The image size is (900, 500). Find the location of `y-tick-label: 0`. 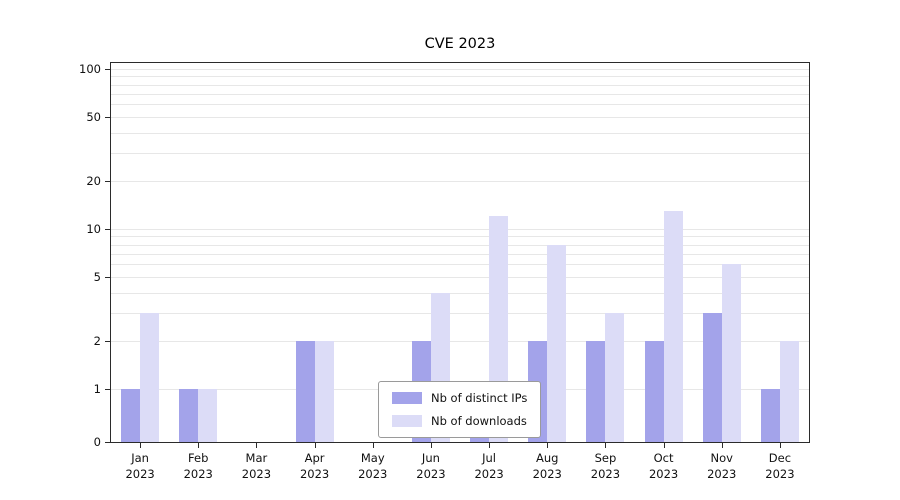

y-tick-label: 0 is located at coordinates (97, 442).